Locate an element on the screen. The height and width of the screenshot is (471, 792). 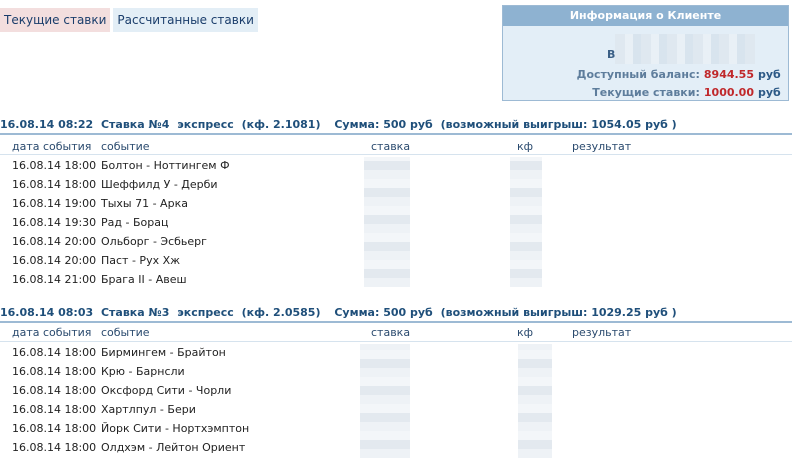
event-name: Олдхэм - Лейтон Ориент is located at coordinates (173, 447).